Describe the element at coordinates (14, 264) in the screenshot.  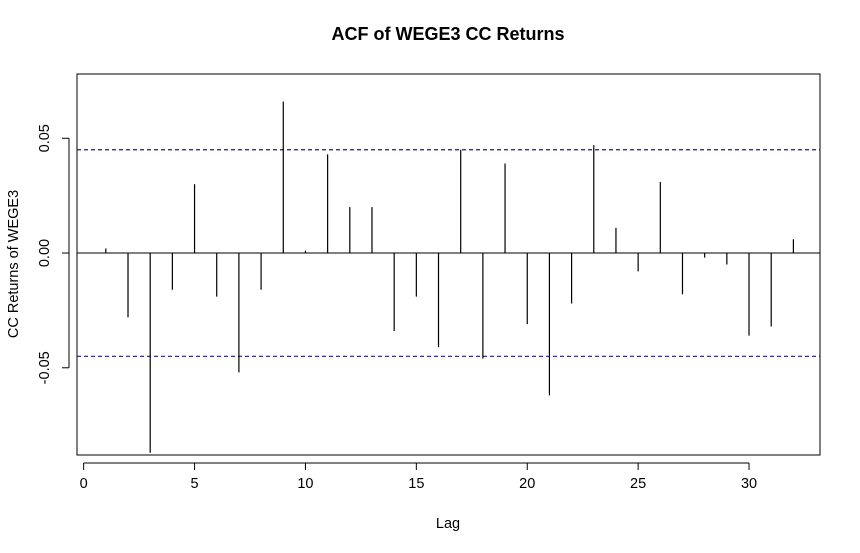
I see `y-axis-label: CC Returns of WEGE3` at that location.